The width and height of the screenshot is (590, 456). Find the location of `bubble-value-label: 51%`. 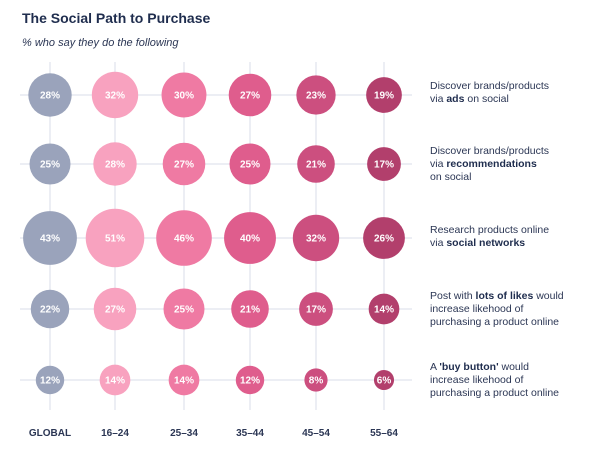

bubble-value-label: 51% is located at coordinates (115, 239).